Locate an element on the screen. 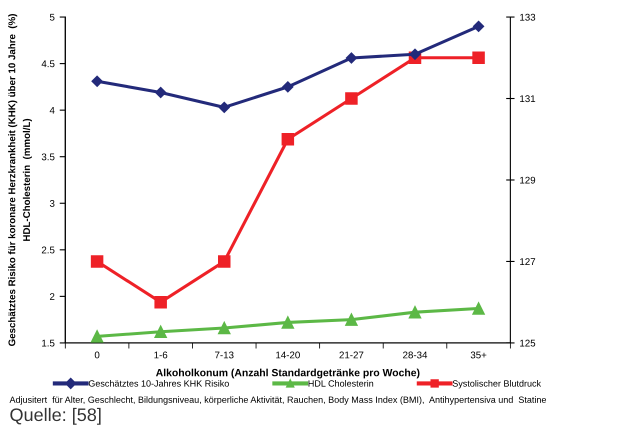 The image size is (634, 426). text: Adjusitert für Alter, Geschlecht, Bildungsniveau, körperliche Aktivität, Rauchen, Body Mass Index (BMI), Antihypertensiva und Statine is located at coordinates (278, 400).